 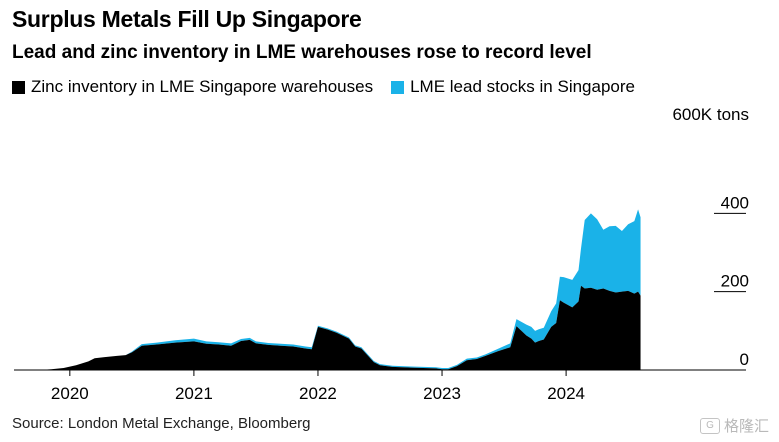 What do you see at coordinates (709, 425) in the screenshot?
I see `gelonghui-logo-icon: G` at bounding box center [709, 425].